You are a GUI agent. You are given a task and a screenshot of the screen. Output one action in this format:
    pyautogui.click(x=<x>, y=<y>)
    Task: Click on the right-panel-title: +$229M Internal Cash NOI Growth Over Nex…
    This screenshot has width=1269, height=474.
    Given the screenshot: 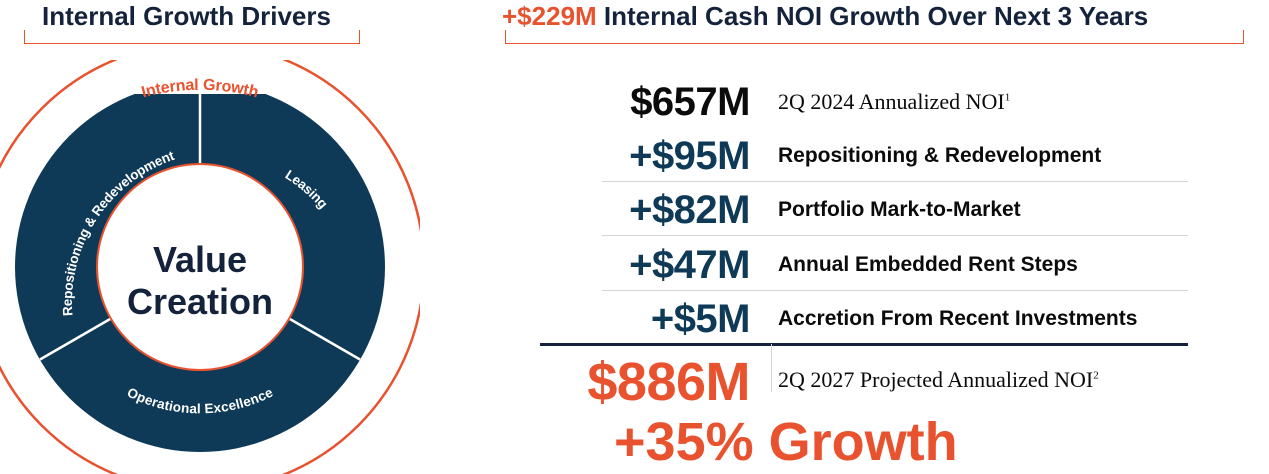 What is the action you would take?
    pyautogui.click(x=825, y=16)
    